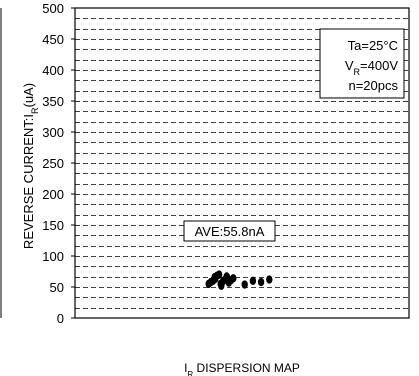  Describe the element at coordinates (53, 256) in the screenshot. I see `y-tick-label: 100` at that location.